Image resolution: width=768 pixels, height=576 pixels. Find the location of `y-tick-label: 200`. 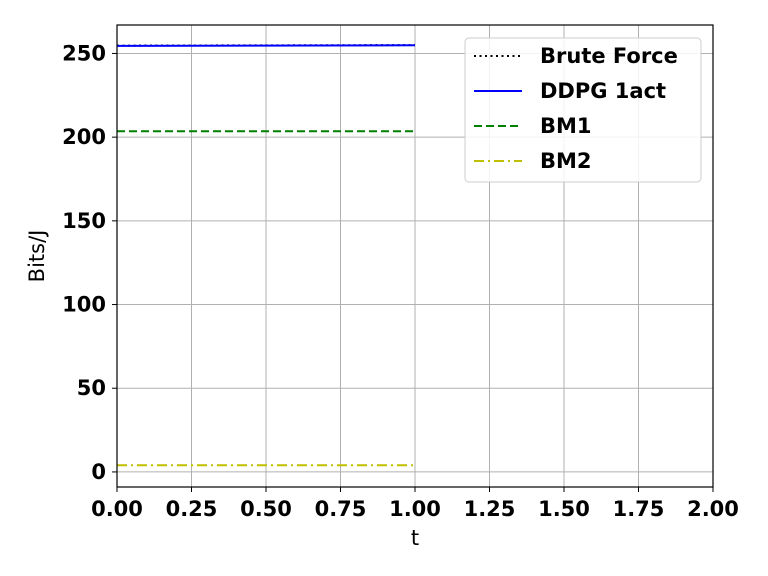

y-tick-label: 200 is located at coordinates (84, 137).